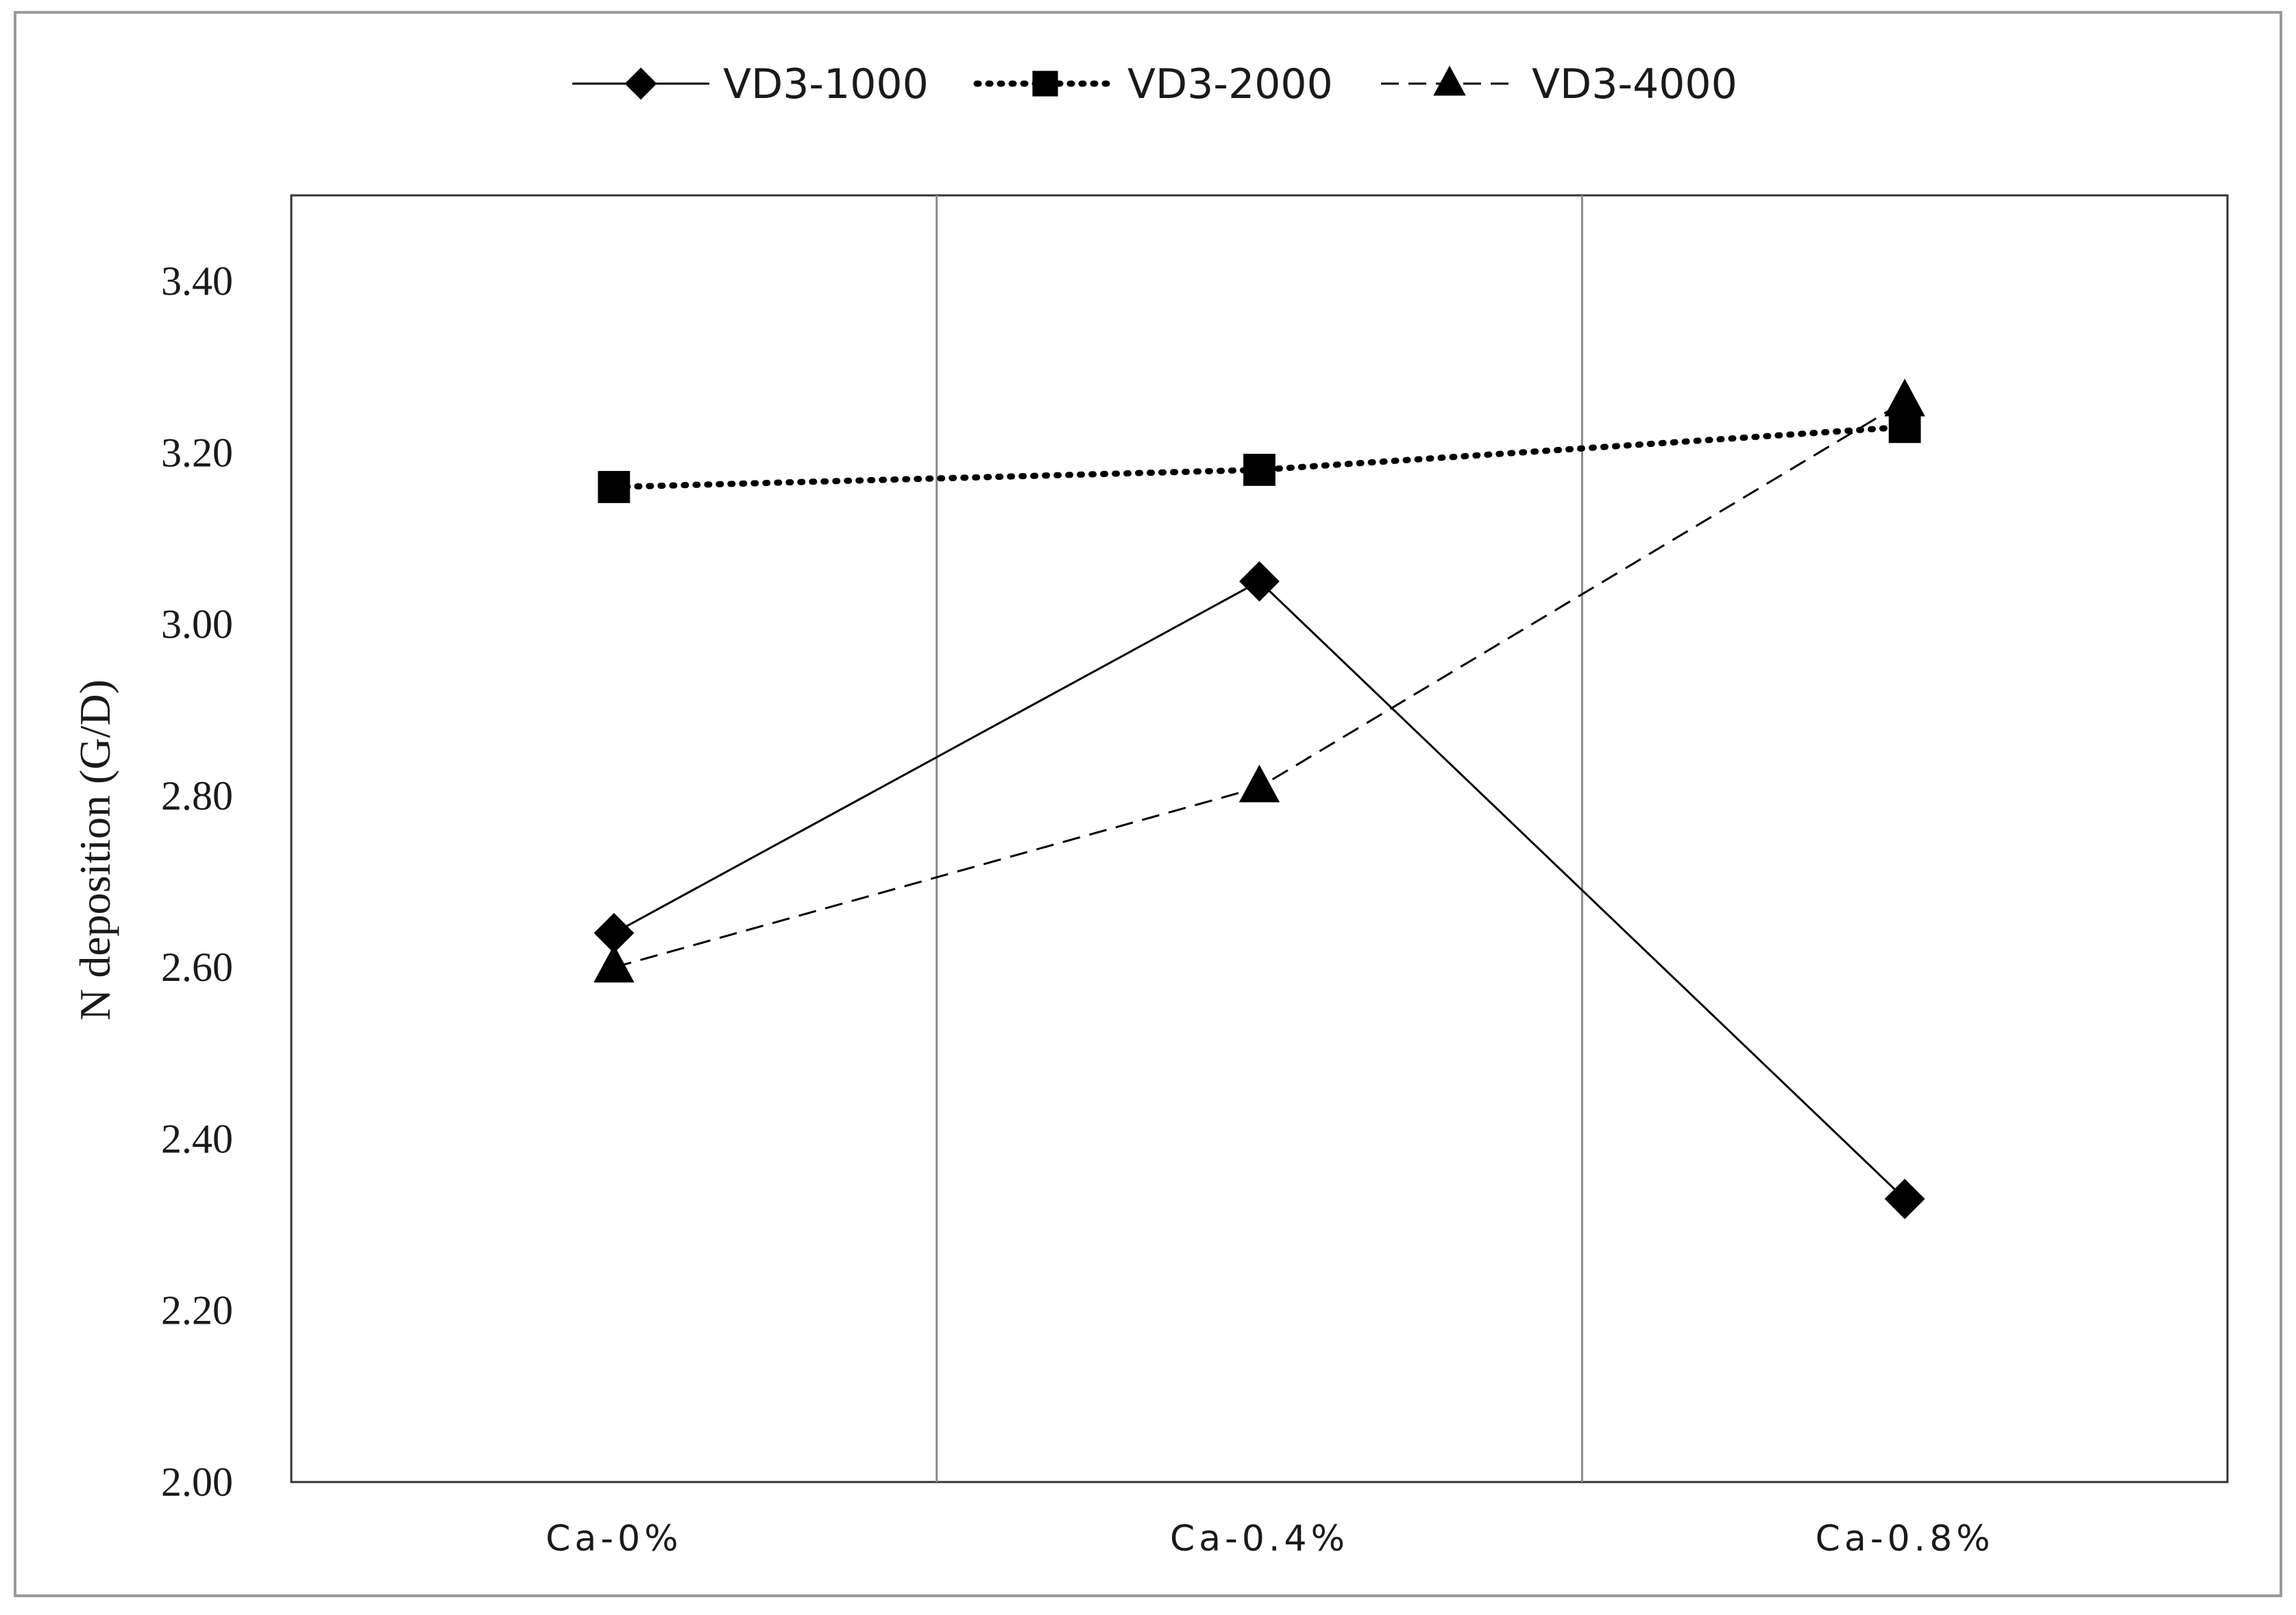 Image resolution: width=2296 pixels, height=1615 pixels. Describe the element at coordinates (197, 795) in the screenshot. I see `y-tick-label: 2.80` at that location.